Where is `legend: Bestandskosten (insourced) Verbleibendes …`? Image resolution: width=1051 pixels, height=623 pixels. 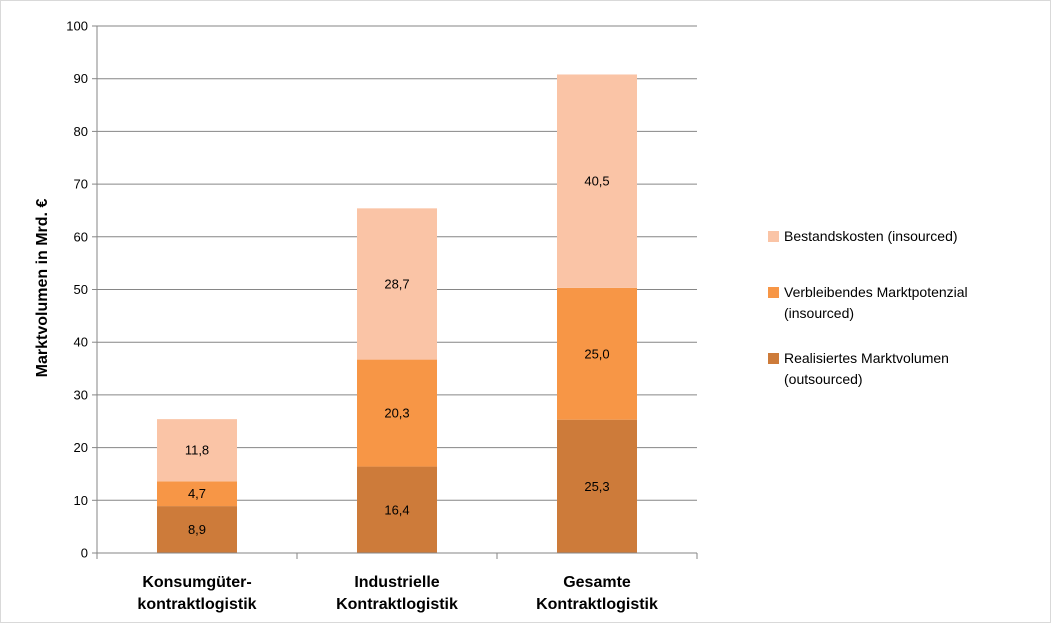 legend: Bestandskosten (insourced) Verbleibendes … is located at coordinates (908, 308).